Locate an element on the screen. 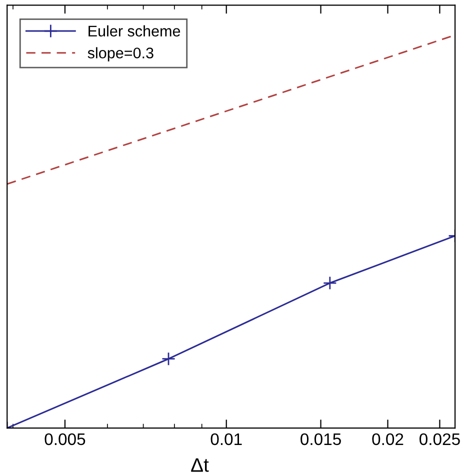  x-tick-label: 0.01 is located at coordinates (226, 439).